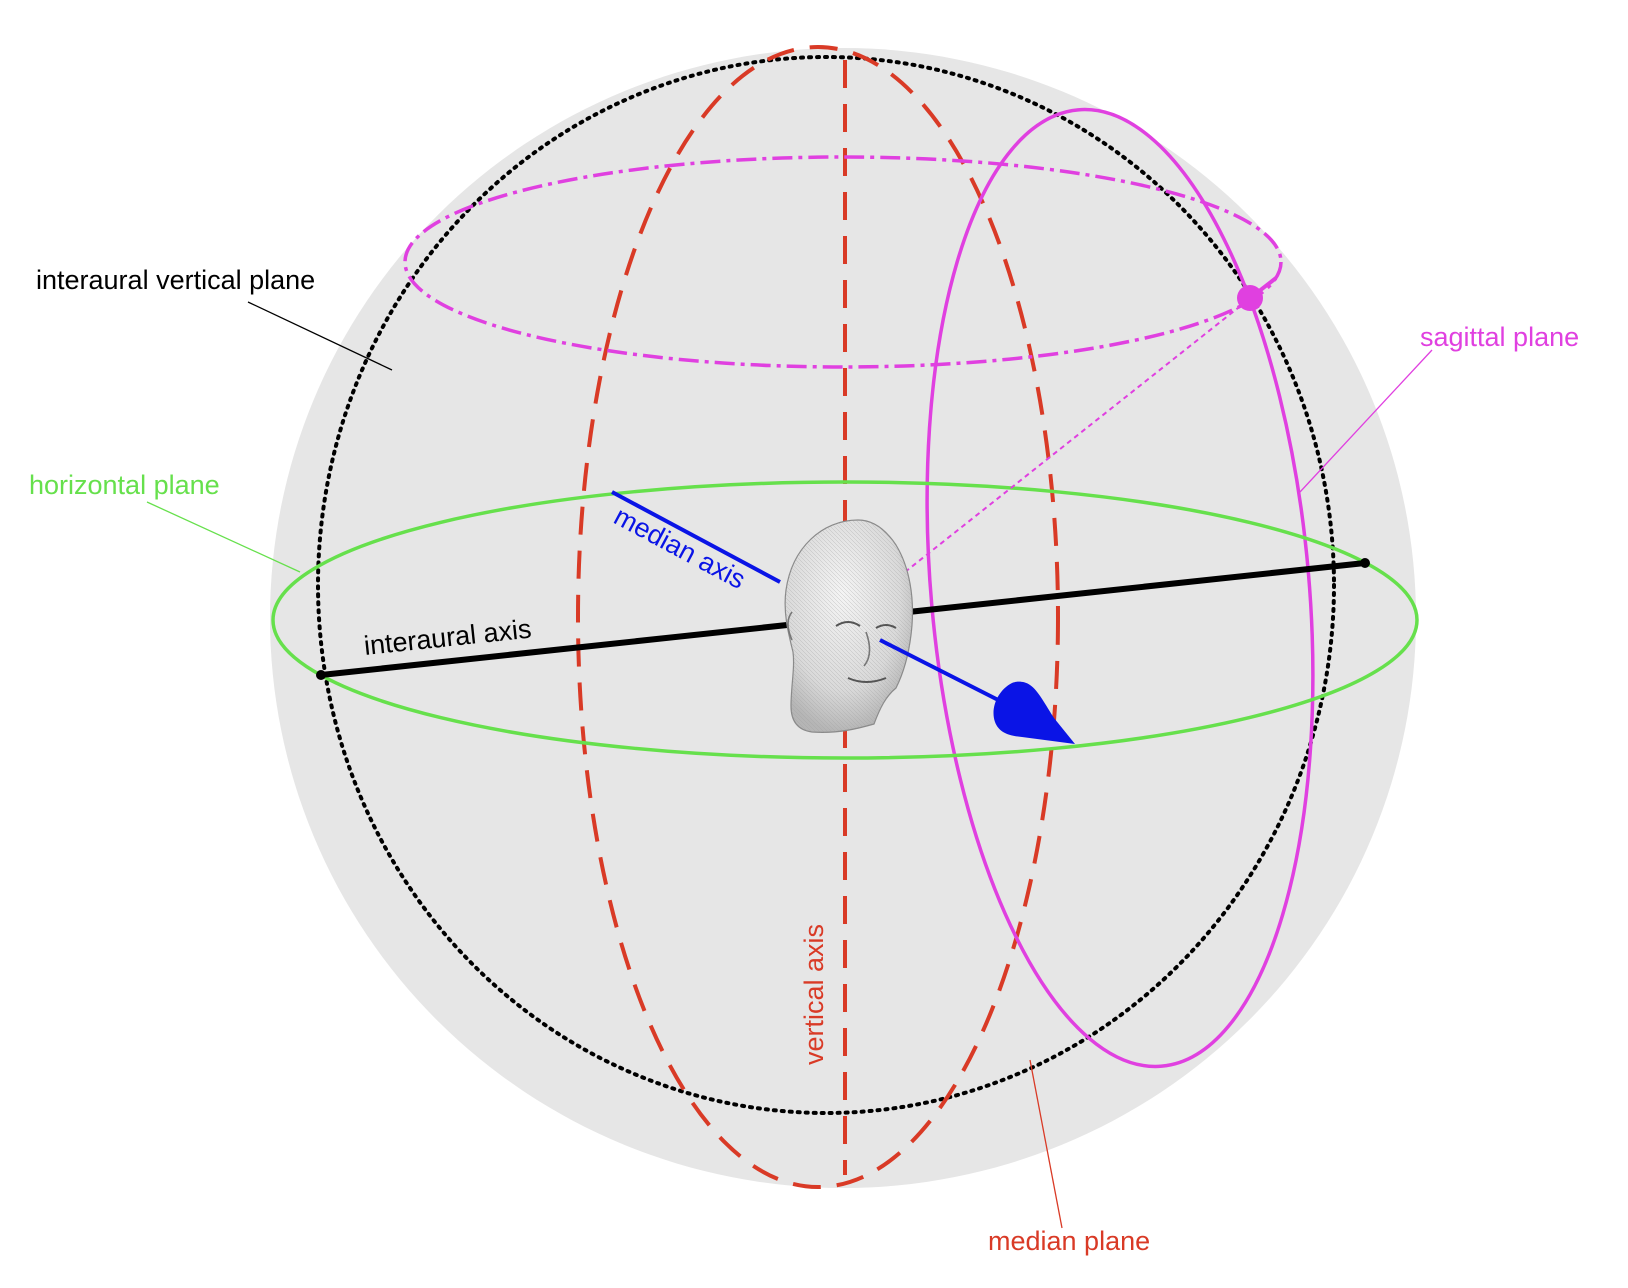 The image size is (1628, 1288). Describe the element at coordinates (814, 994) in the screenshot. I see `vertical-axis-label: vertical axis` at that location.